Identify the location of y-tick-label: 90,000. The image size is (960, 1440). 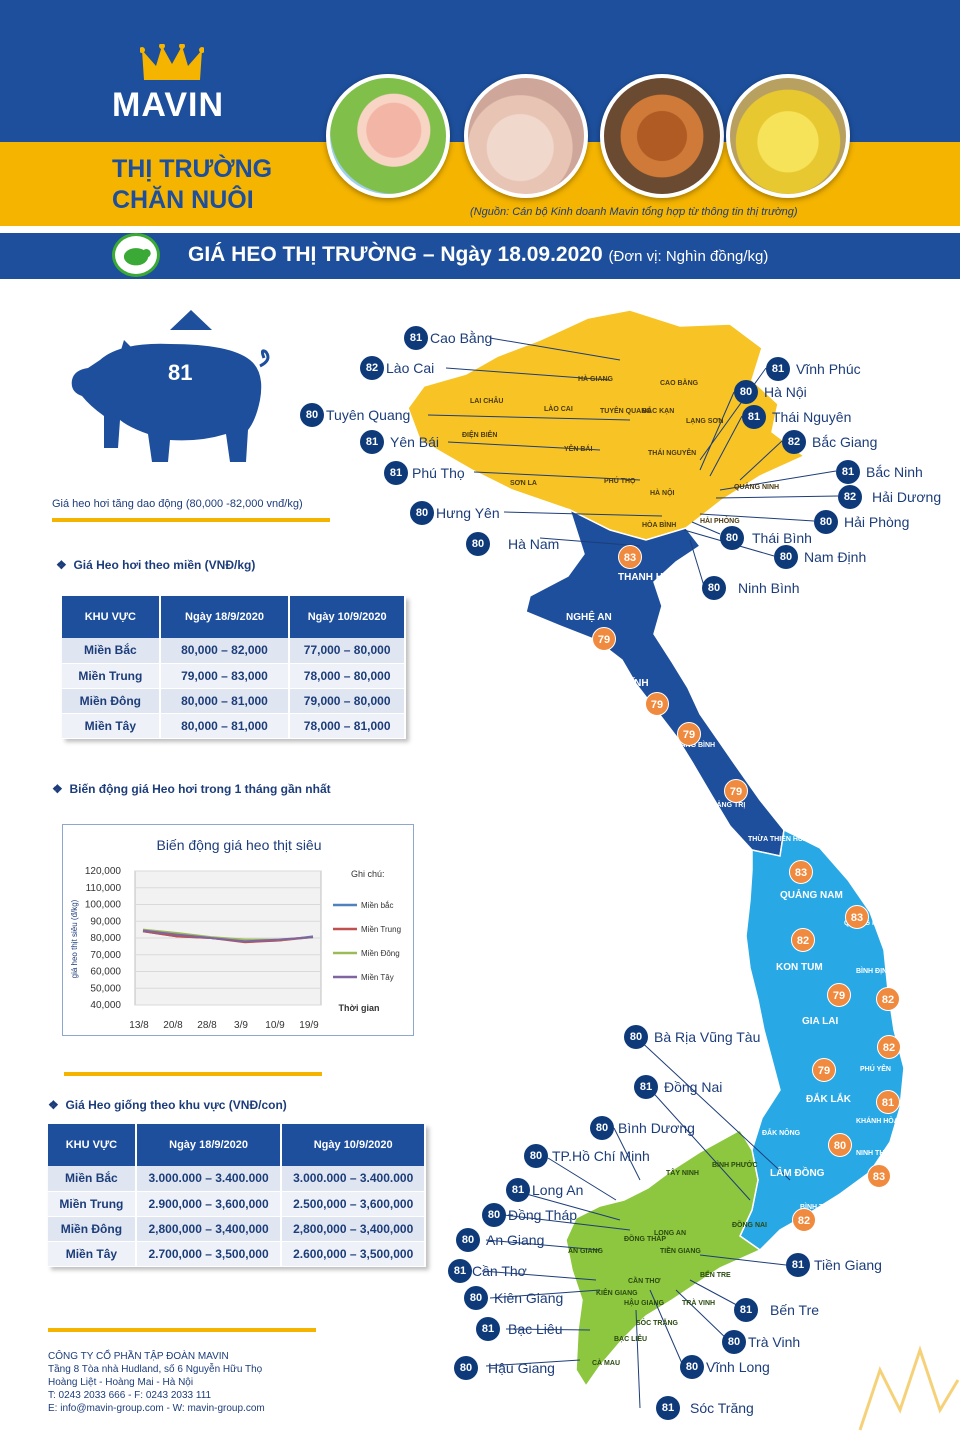
(105, 921).